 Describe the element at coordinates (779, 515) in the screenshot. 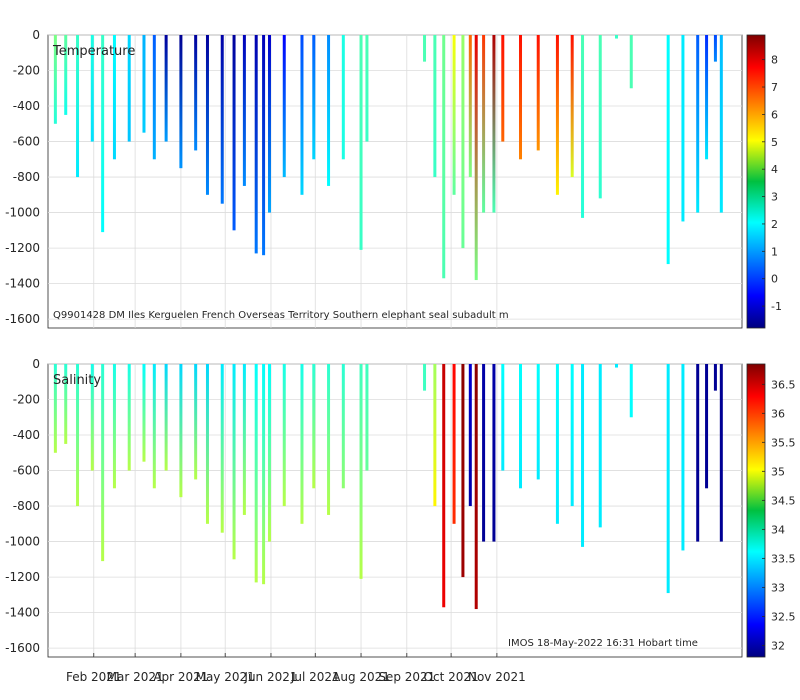

I see `salinity-colorbar-ticks: 32 32.5 33 33.5 34 34.5 35 35.5 36 36.5` at that location.